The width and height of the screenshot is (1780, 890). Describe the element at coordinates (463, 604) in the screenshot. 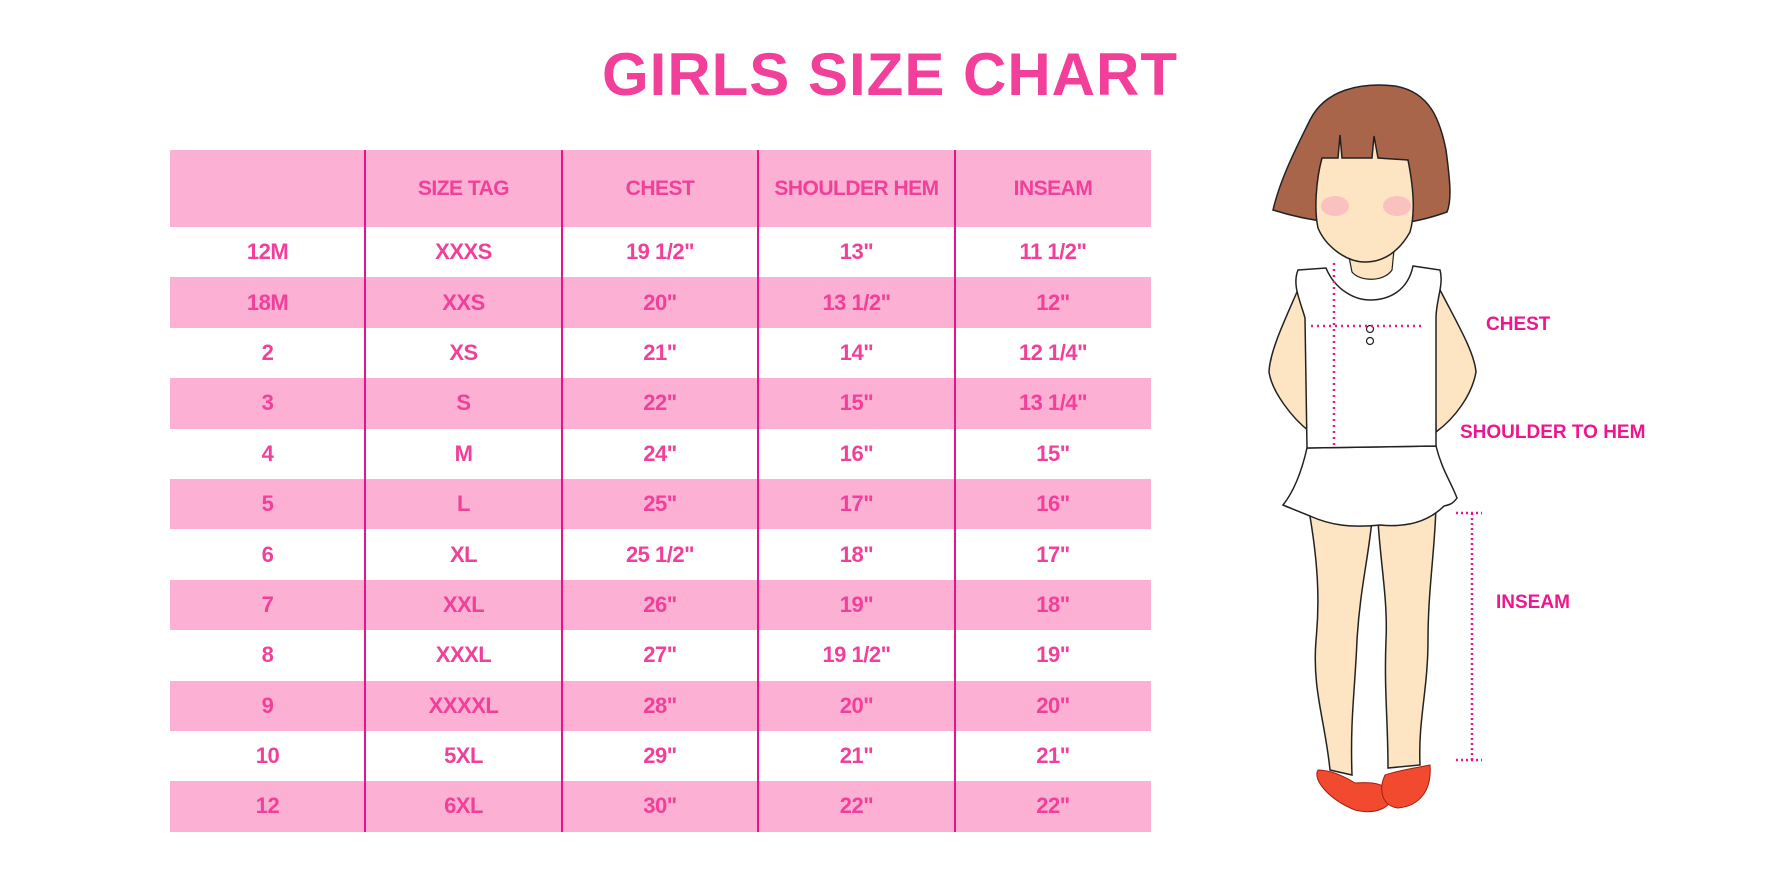

I see `table-cell: XXL` at that location.